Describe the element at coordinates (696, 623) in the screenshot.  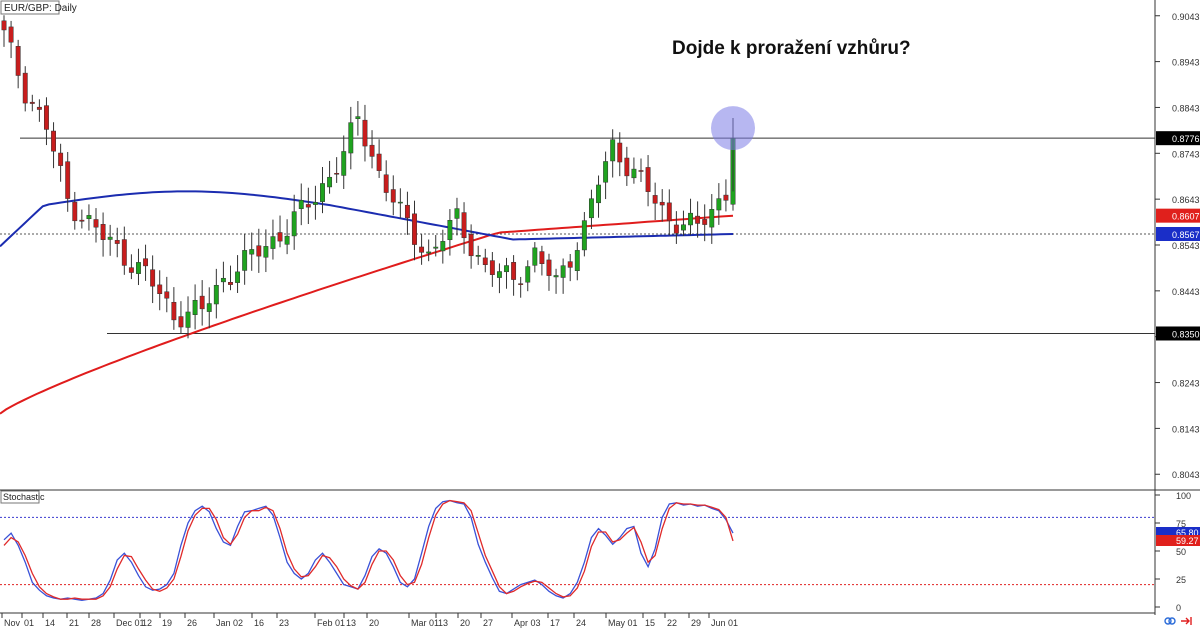
I see `time-tick-label: 29` at that location.